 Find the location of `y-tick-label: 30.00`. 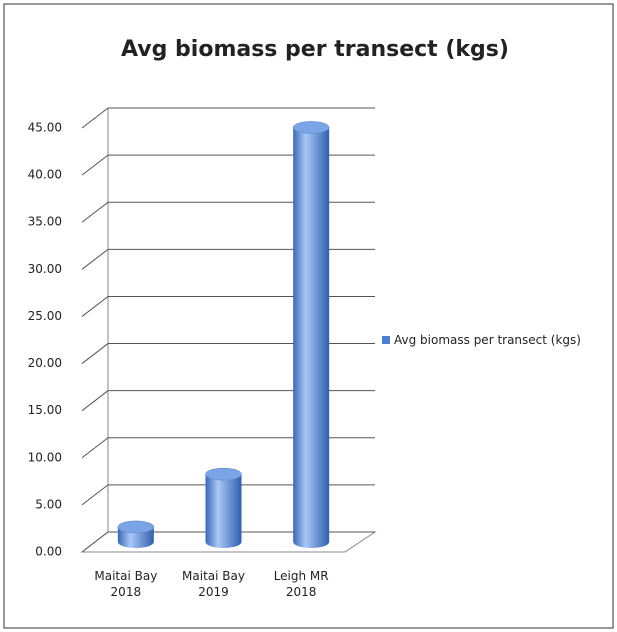

y-tick-label: 30.00 is located at coordinates (45, 269).